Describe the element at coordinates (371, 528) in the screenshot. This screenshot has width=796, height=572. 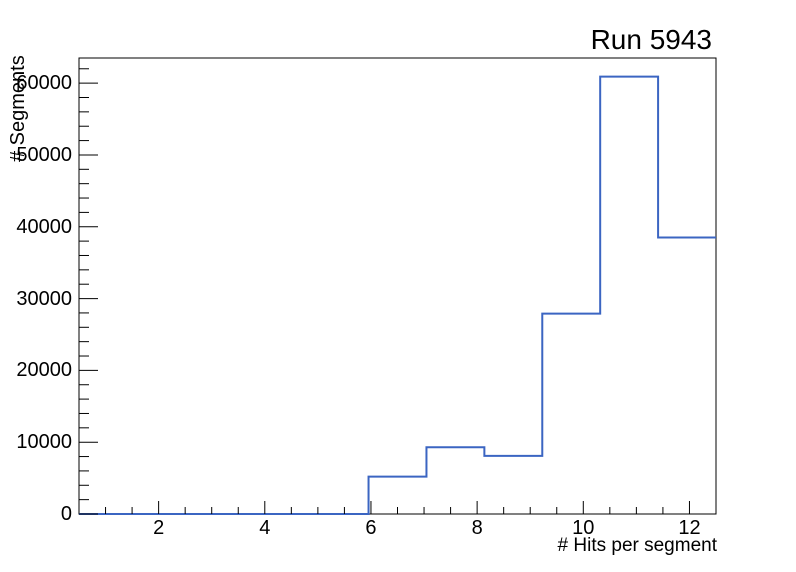
I see `x-tick-label: 6` at that location.